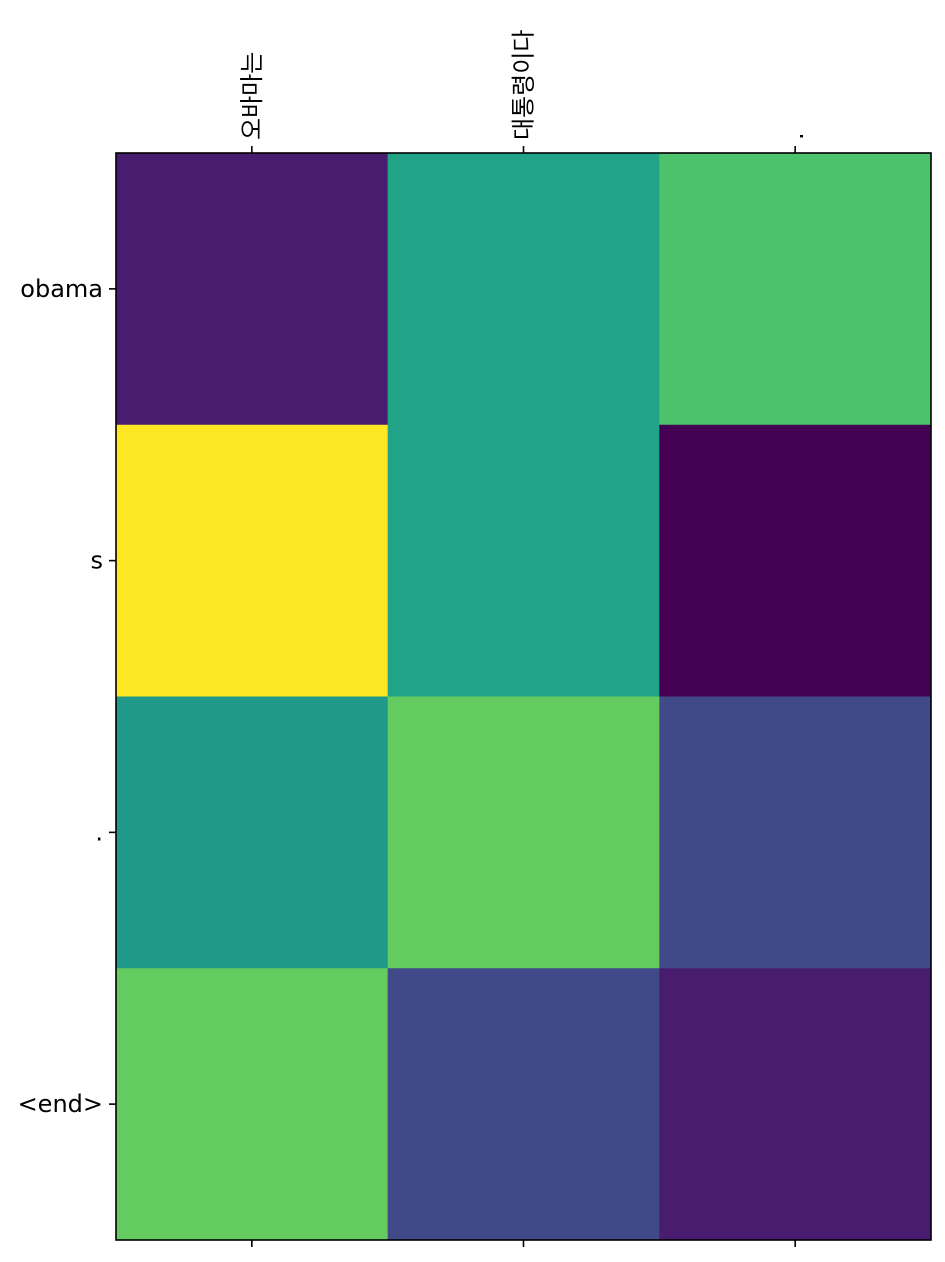 The height and width of the screenshot is (1262, 945). Describe the element at coordinates (252, 560) in the screenshot. I see `heatmap-cell-r1-c0` at that location.